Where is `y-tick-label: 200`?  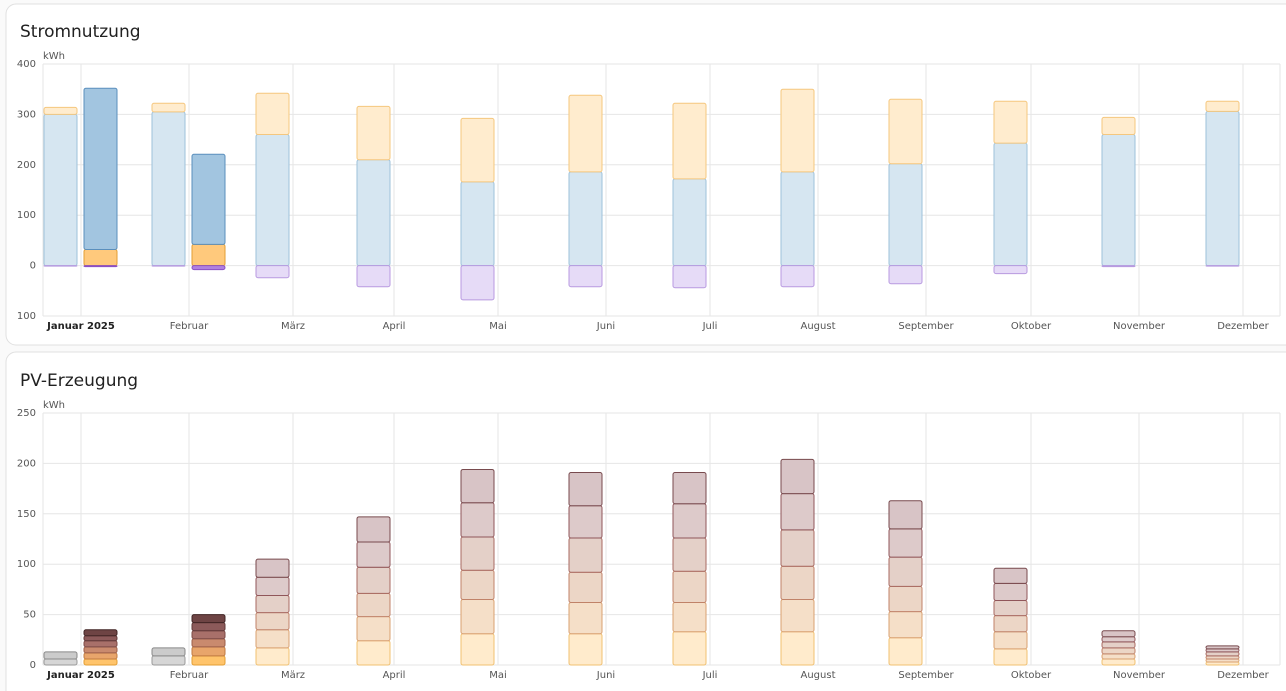
y-tick-label: 200 is located at coordinates (26, 165).